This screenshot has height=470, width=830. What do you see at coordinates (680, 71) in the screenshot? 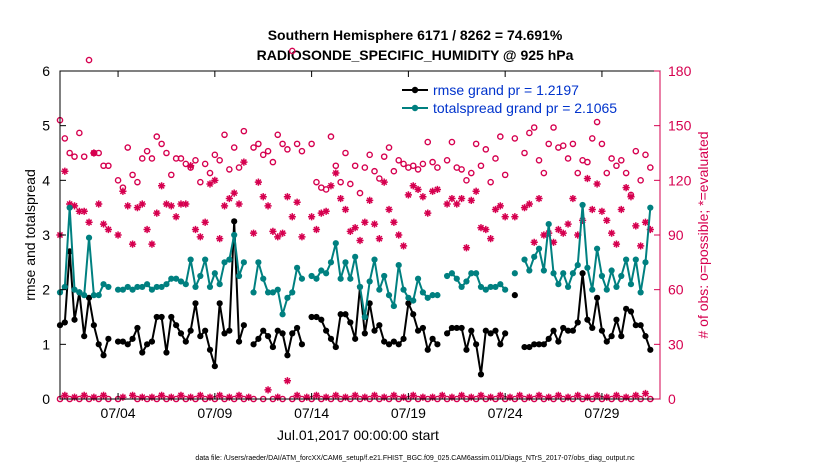
I see `y-tick-label-right: 180` at bounding box center [680, 71].